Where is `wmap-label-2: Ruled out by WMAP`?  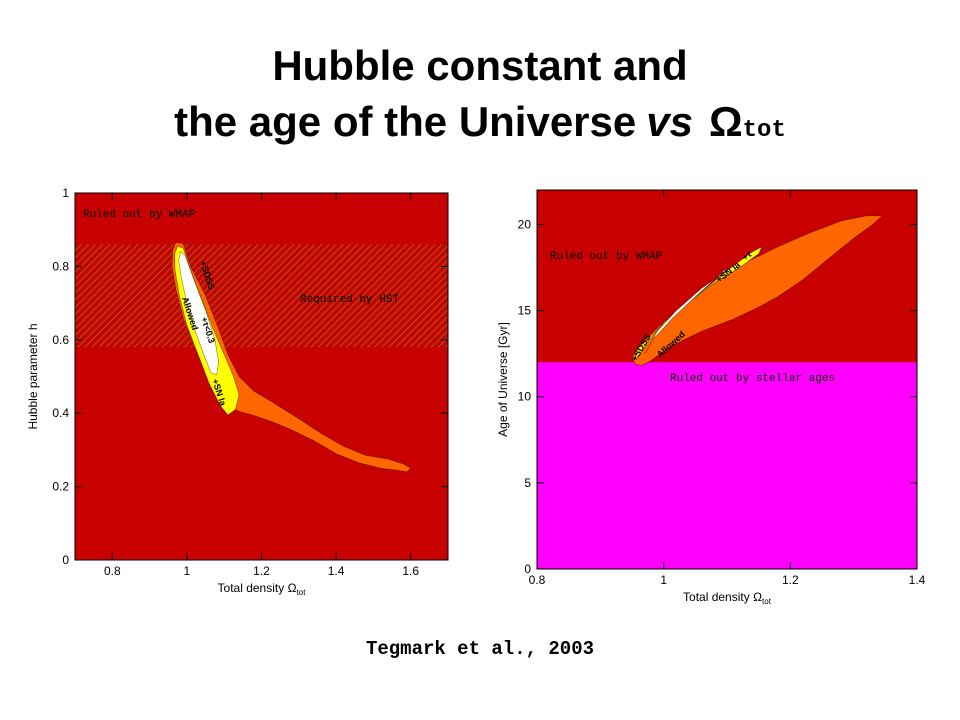 wmap-label-2: Ruled out by WMAP is located at coordinates (606, 257).